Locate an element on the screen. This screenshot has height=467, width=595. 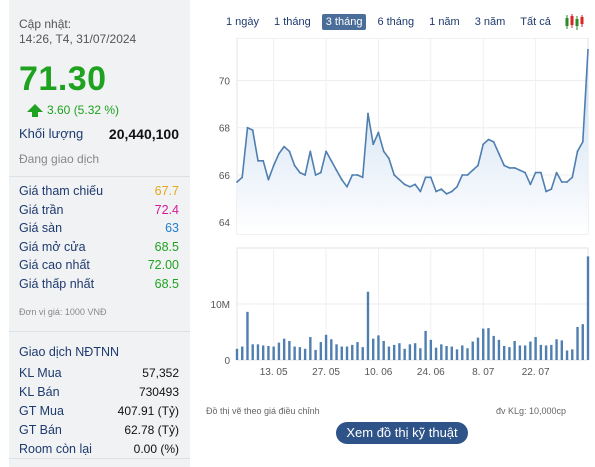
tab-all: Tất cả is located at coordinates (535, 22).